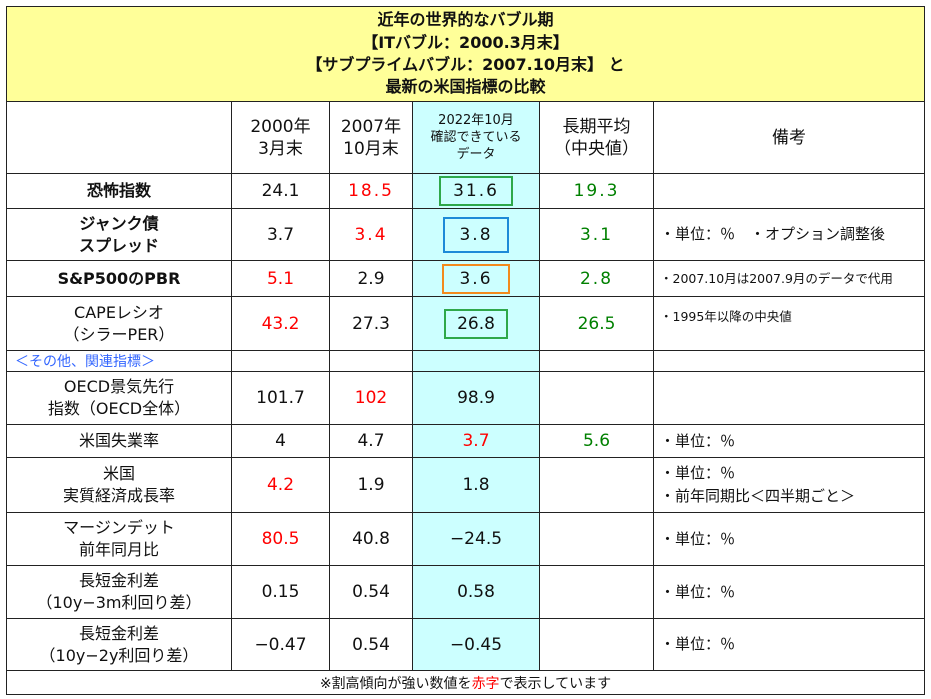 The width and height of the screenshot is (931, 699). I want to click on cell-2000: 0.15, so click(280, 592).